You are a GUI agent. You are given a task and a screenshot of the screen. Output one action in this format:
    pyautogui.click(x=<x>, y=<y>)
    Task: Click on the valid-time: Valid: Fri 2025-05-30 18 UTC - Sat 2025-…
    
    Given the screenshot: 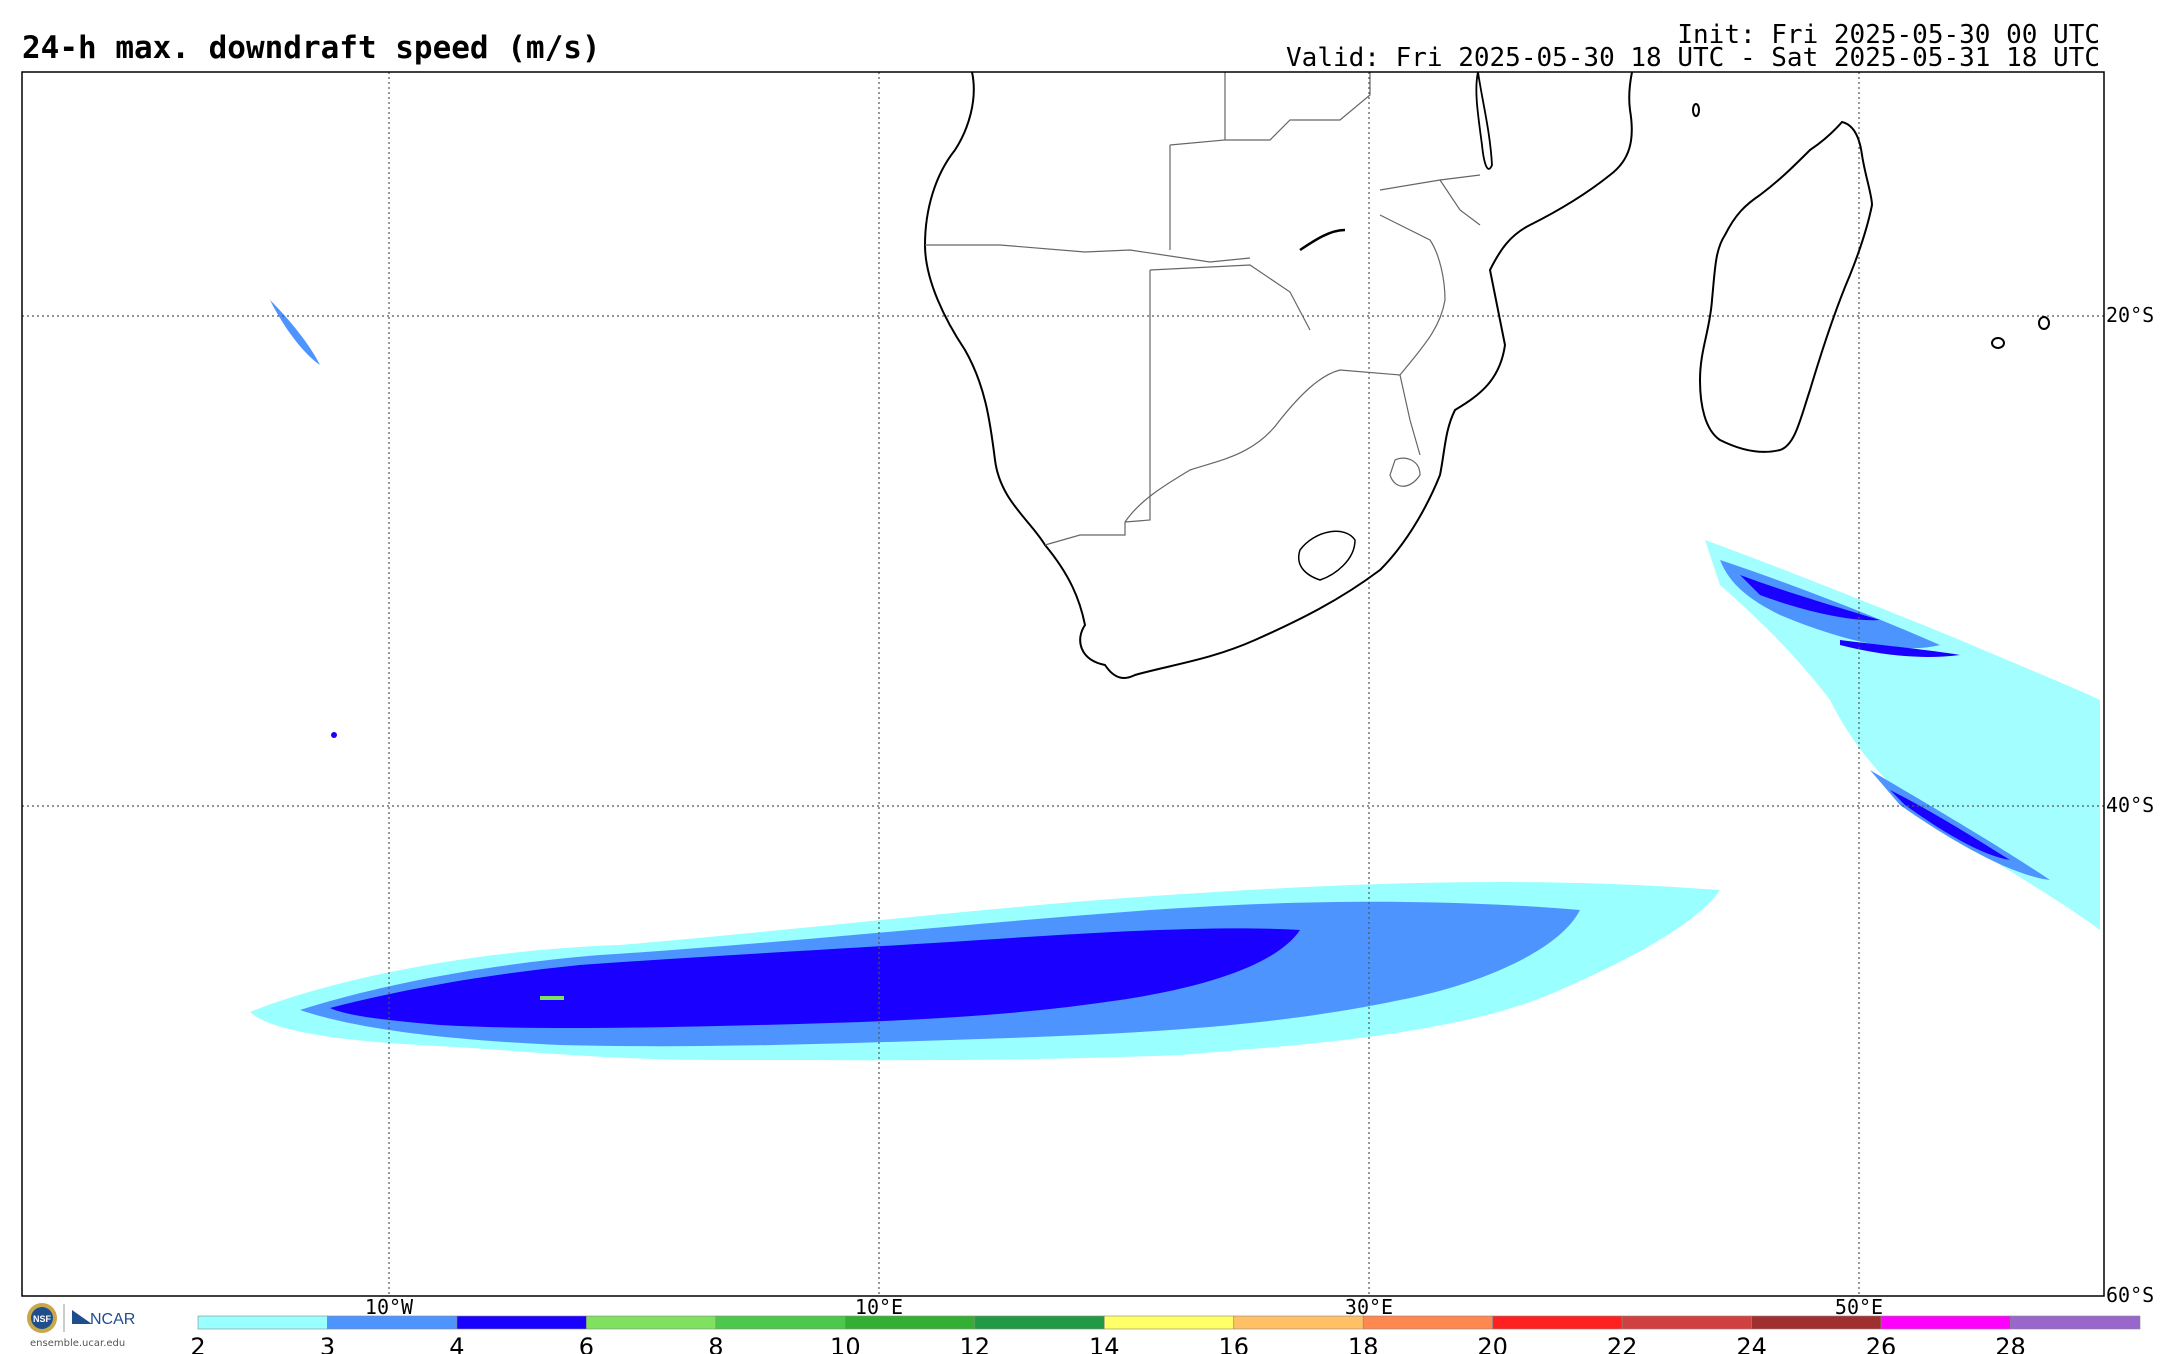 What is the action you would take?
    pyautogui.click(x=1693, y=58)
    